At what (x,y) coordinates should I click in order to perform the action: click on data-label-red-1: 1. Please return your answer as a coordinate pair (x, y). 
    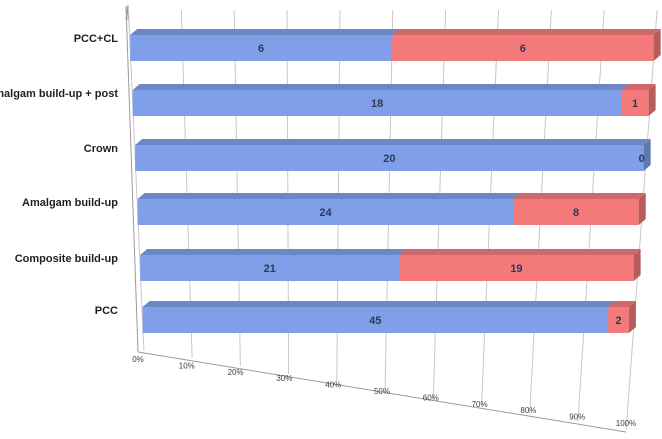
    Looking at the image, I should click on (635, 104).